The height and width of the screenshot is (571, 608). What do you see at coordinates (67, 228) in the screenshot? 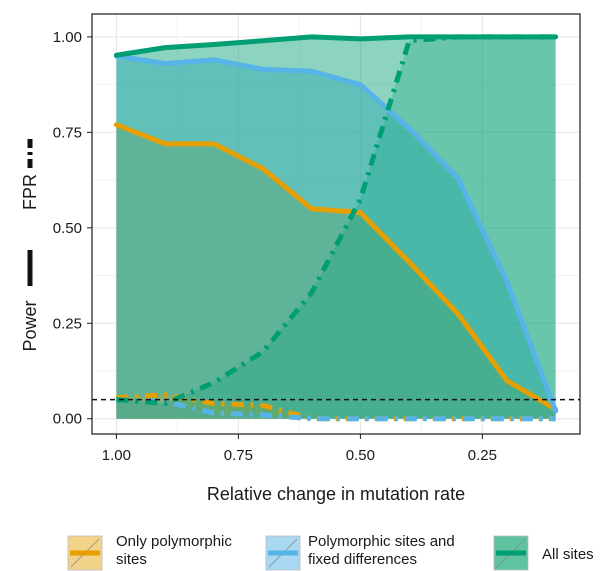
I see `y-tick-label: 0.50` at bounding box center [67, 228].